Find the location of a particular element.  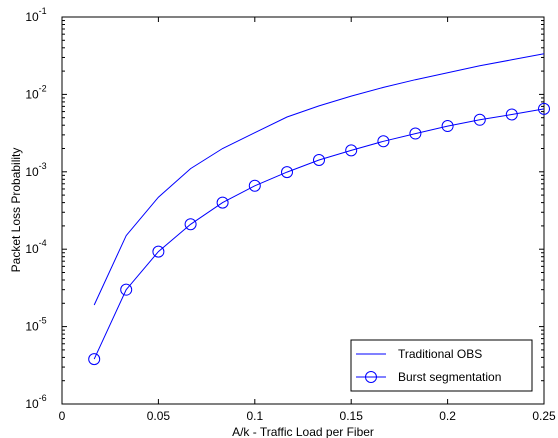

legend-label-burst-segmentation: Burst segmentation is located at coordinates (449, 377).